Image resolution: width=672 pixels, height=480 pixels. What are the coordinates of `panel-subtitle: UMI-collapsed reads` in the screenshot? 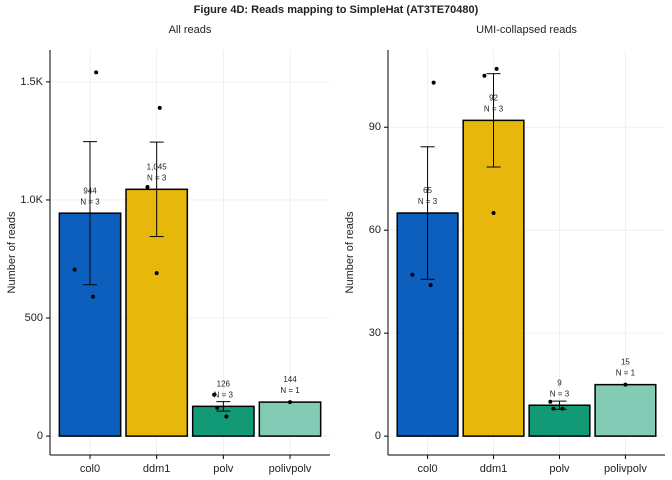 It's located at (526, 30).